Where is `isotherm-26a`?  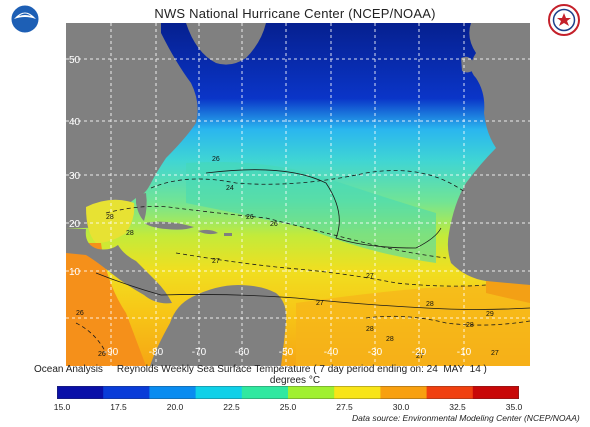 isotherm-26a is located at coordinates (276, 232).